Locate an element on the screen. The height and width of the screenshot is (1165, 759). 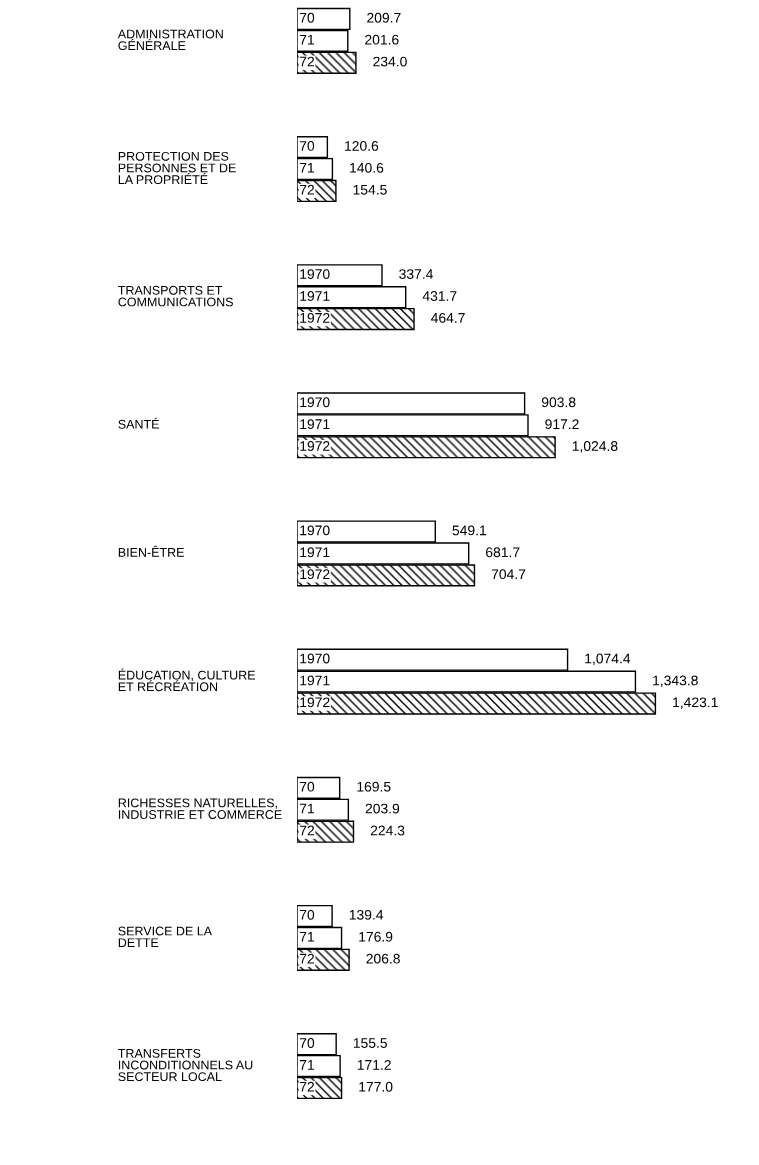
data-label: 209.7 is located at coordinates (384, 17).